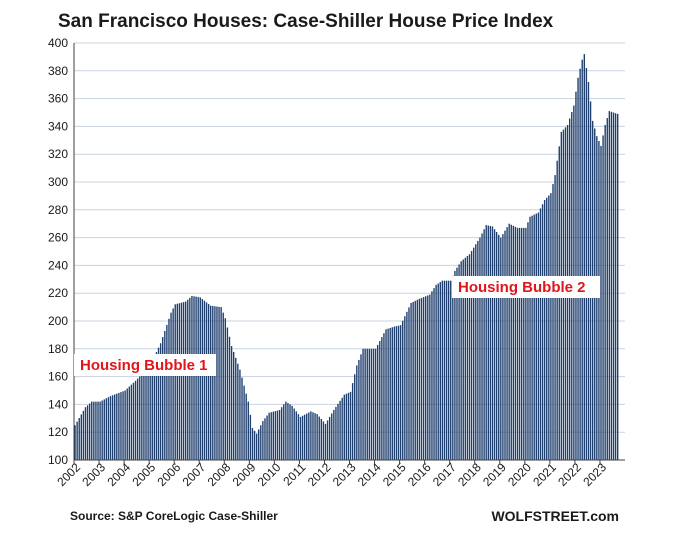 This screenshot has width=680, height=548. What do you see at coordinates (369, 474) in the screenshot?
I see `x-tick-label: 2014` at bounding box center [369, 474].